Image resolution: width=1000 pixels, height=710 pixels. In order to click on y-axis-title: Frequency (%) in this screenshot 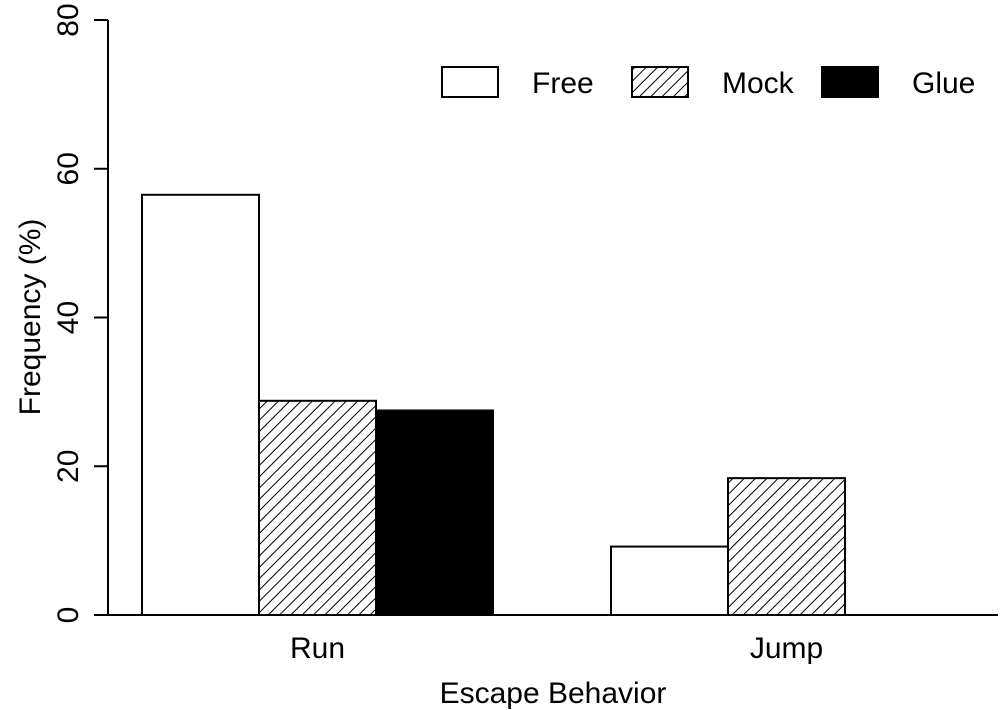, I will do `click(30, 317)`.